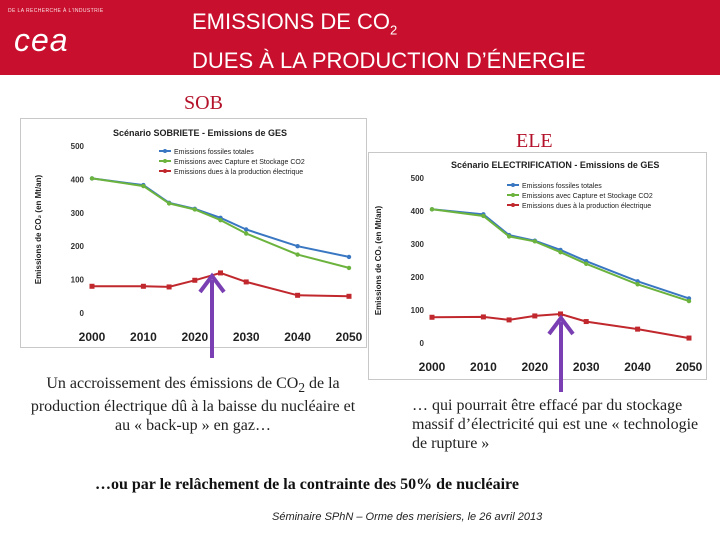  Describe the element at coordinates (212, 283) in the screenshot. I see `arrow-left-head` at that location.